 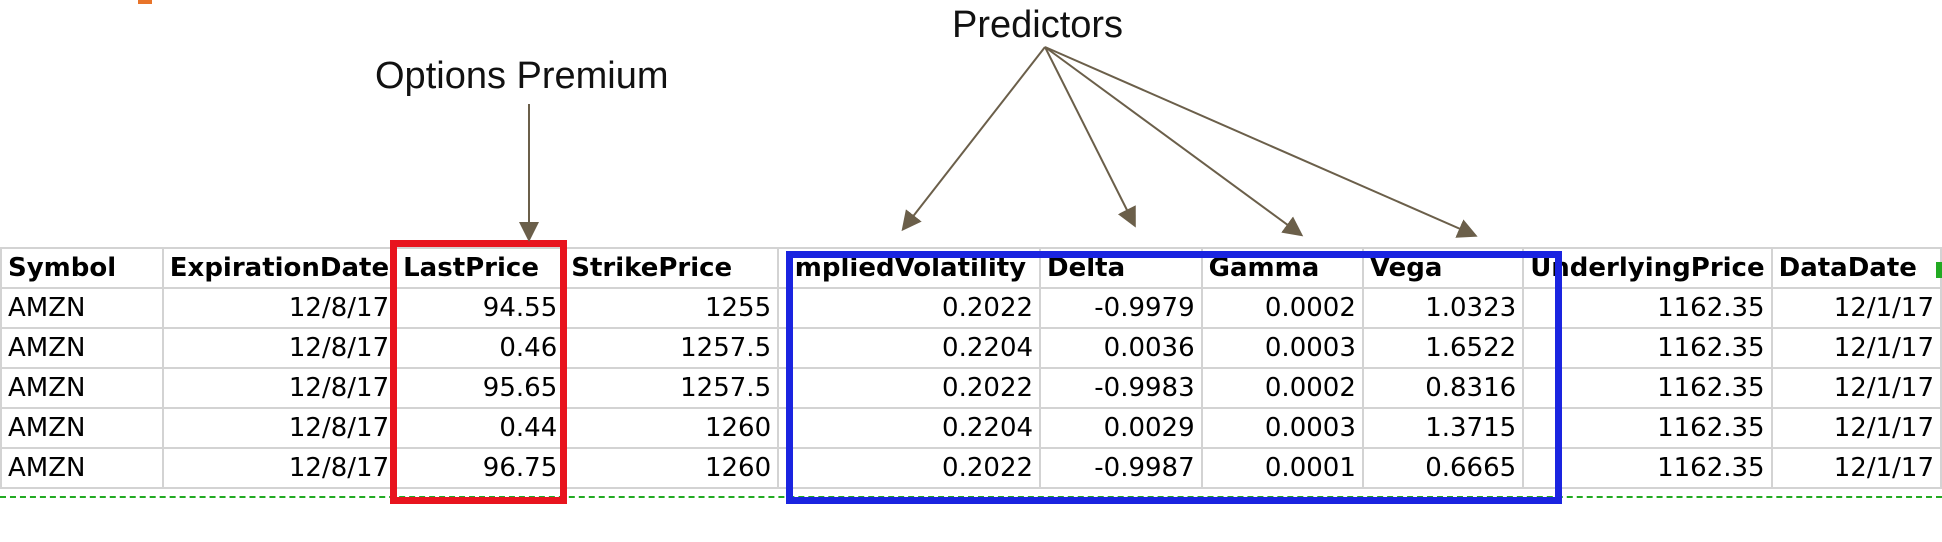 I want to click on cell-gamma: 0.0001, so click(x=1282, y=468).